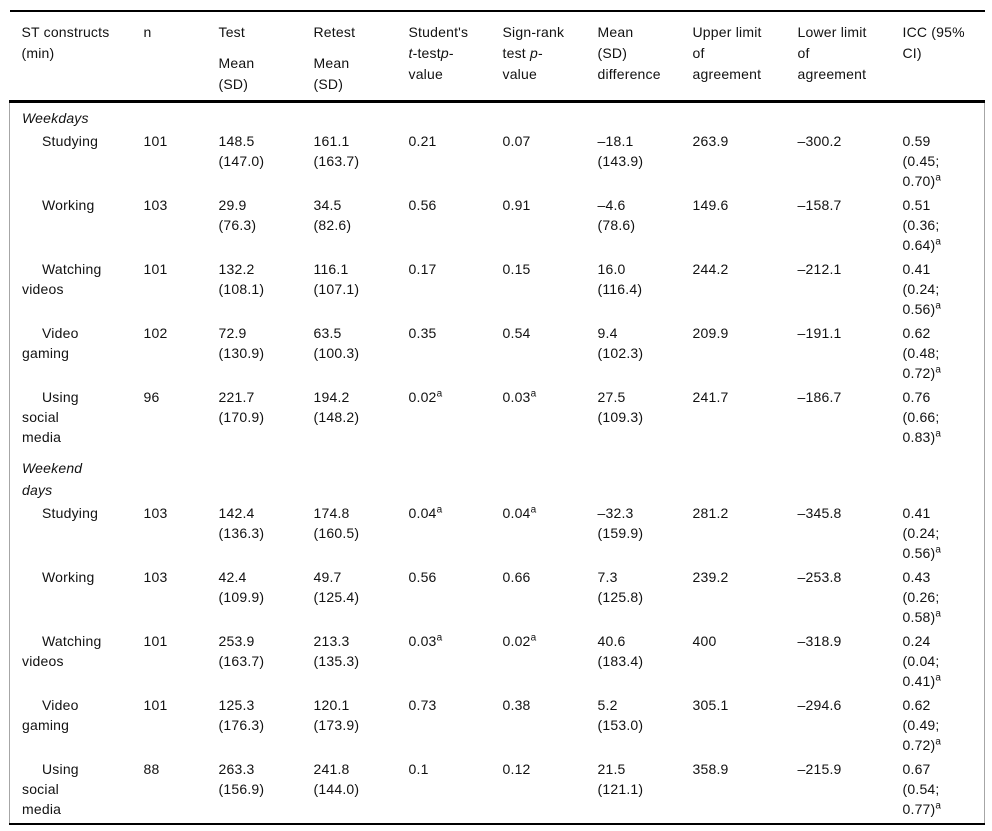 Image resolution: width=992 pixels, height=831 pixels. I want to click on cell-lower: –186.7, so click(819, 397).